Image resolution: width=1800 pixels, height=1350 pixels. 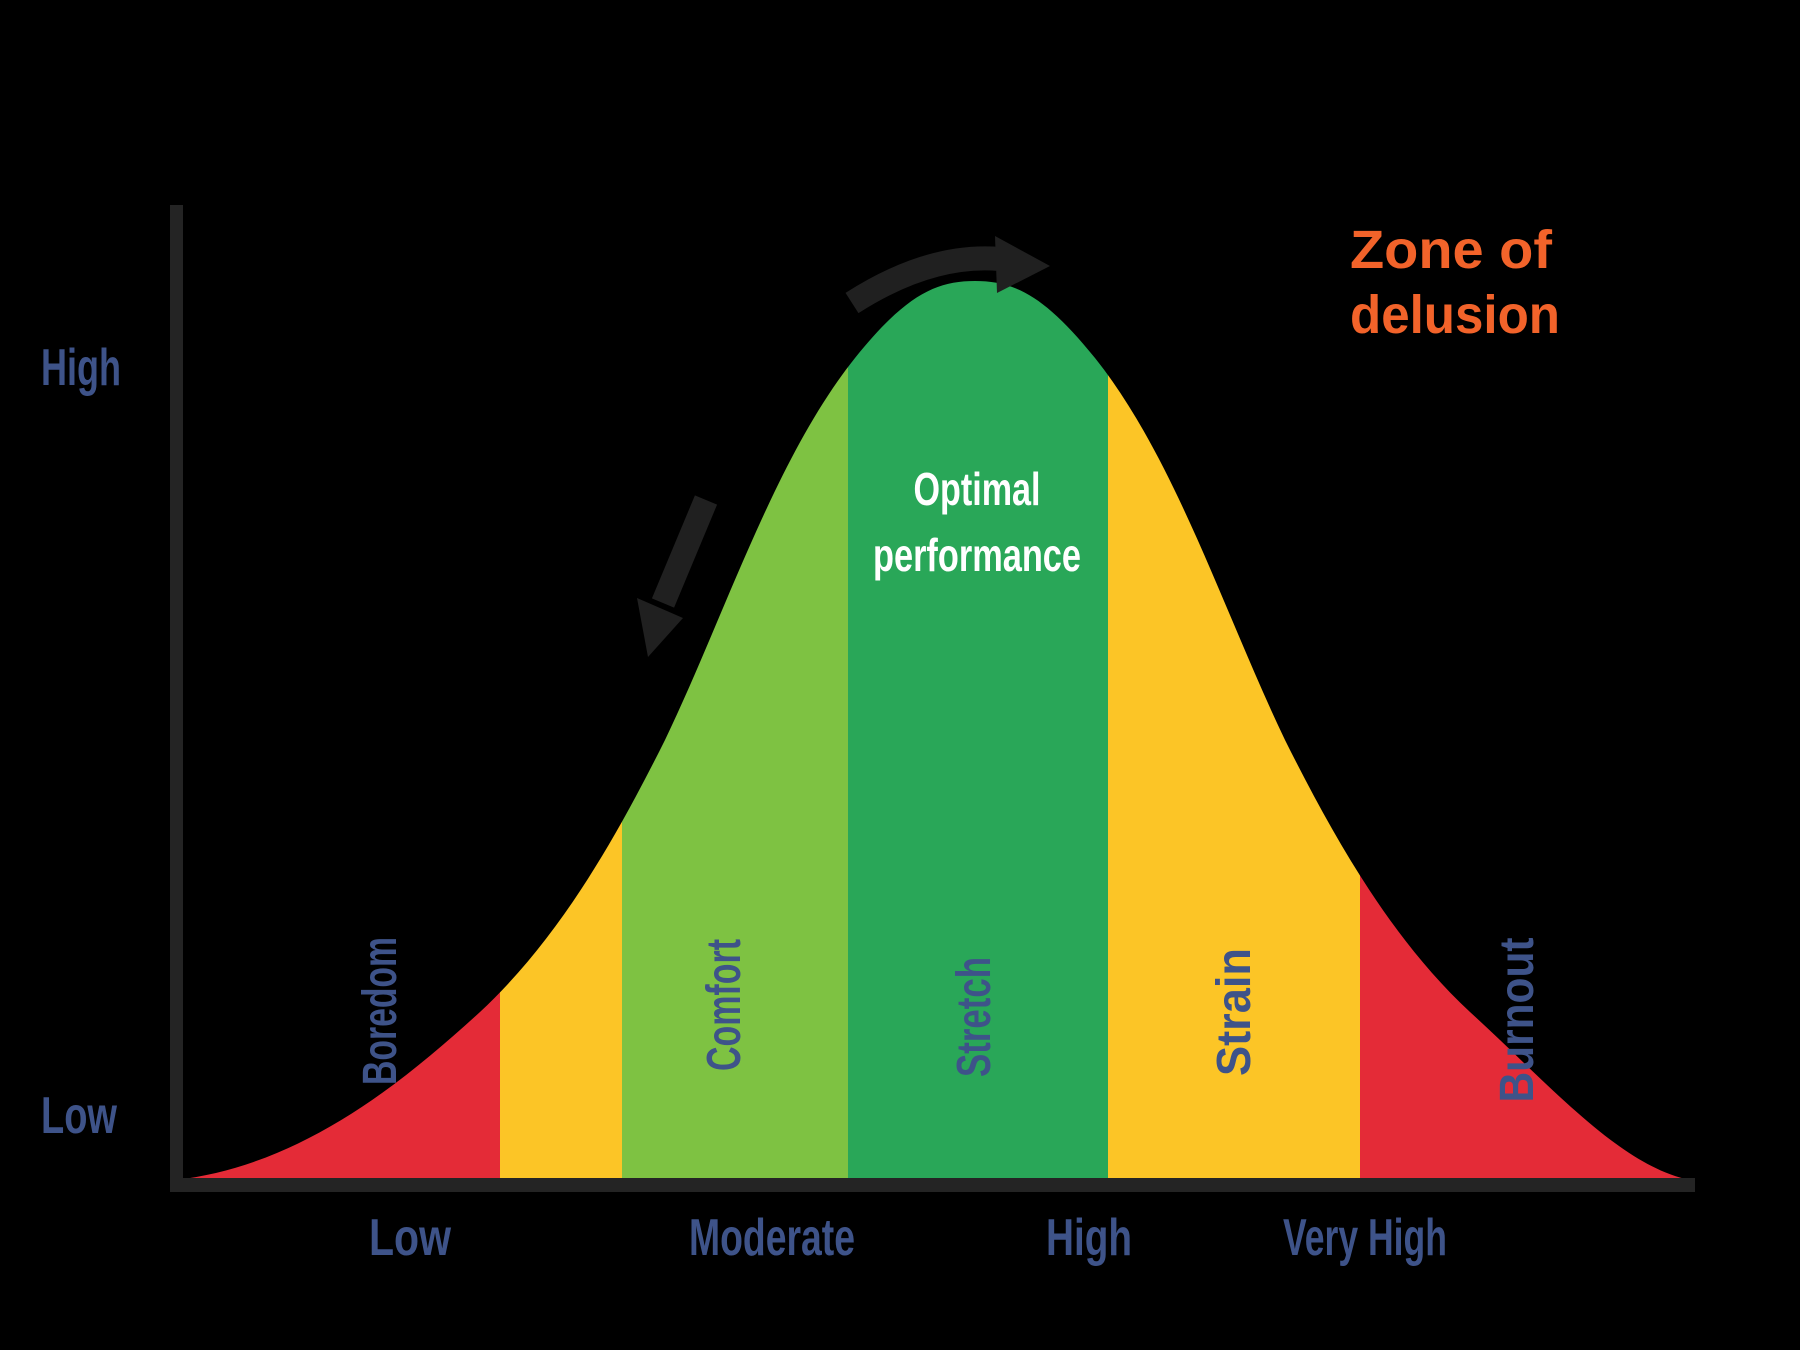 I want to click on arrow-over-peak-shaft, so click(x=923, y=280).